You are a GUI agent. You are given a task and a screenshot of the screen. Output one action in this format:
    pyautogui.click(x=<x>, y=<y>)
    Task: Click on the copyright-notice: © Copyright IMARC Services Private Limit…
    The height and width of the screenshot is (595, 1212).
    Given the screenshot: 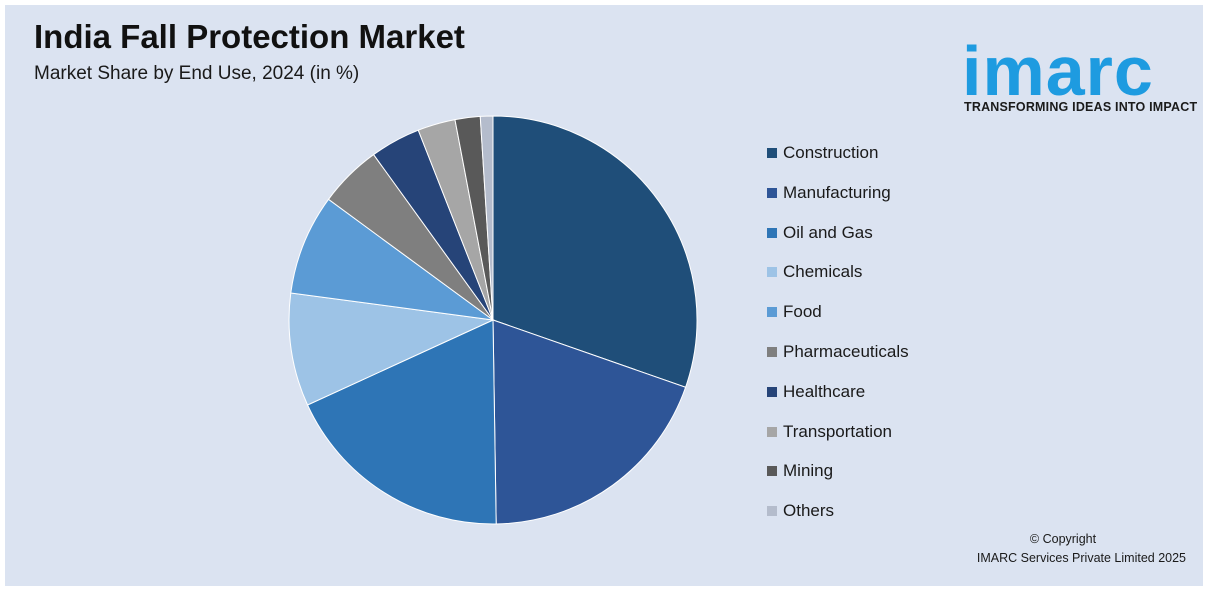 What is the action you would take?
    pyautogui.click(x=1063, y=549)
    